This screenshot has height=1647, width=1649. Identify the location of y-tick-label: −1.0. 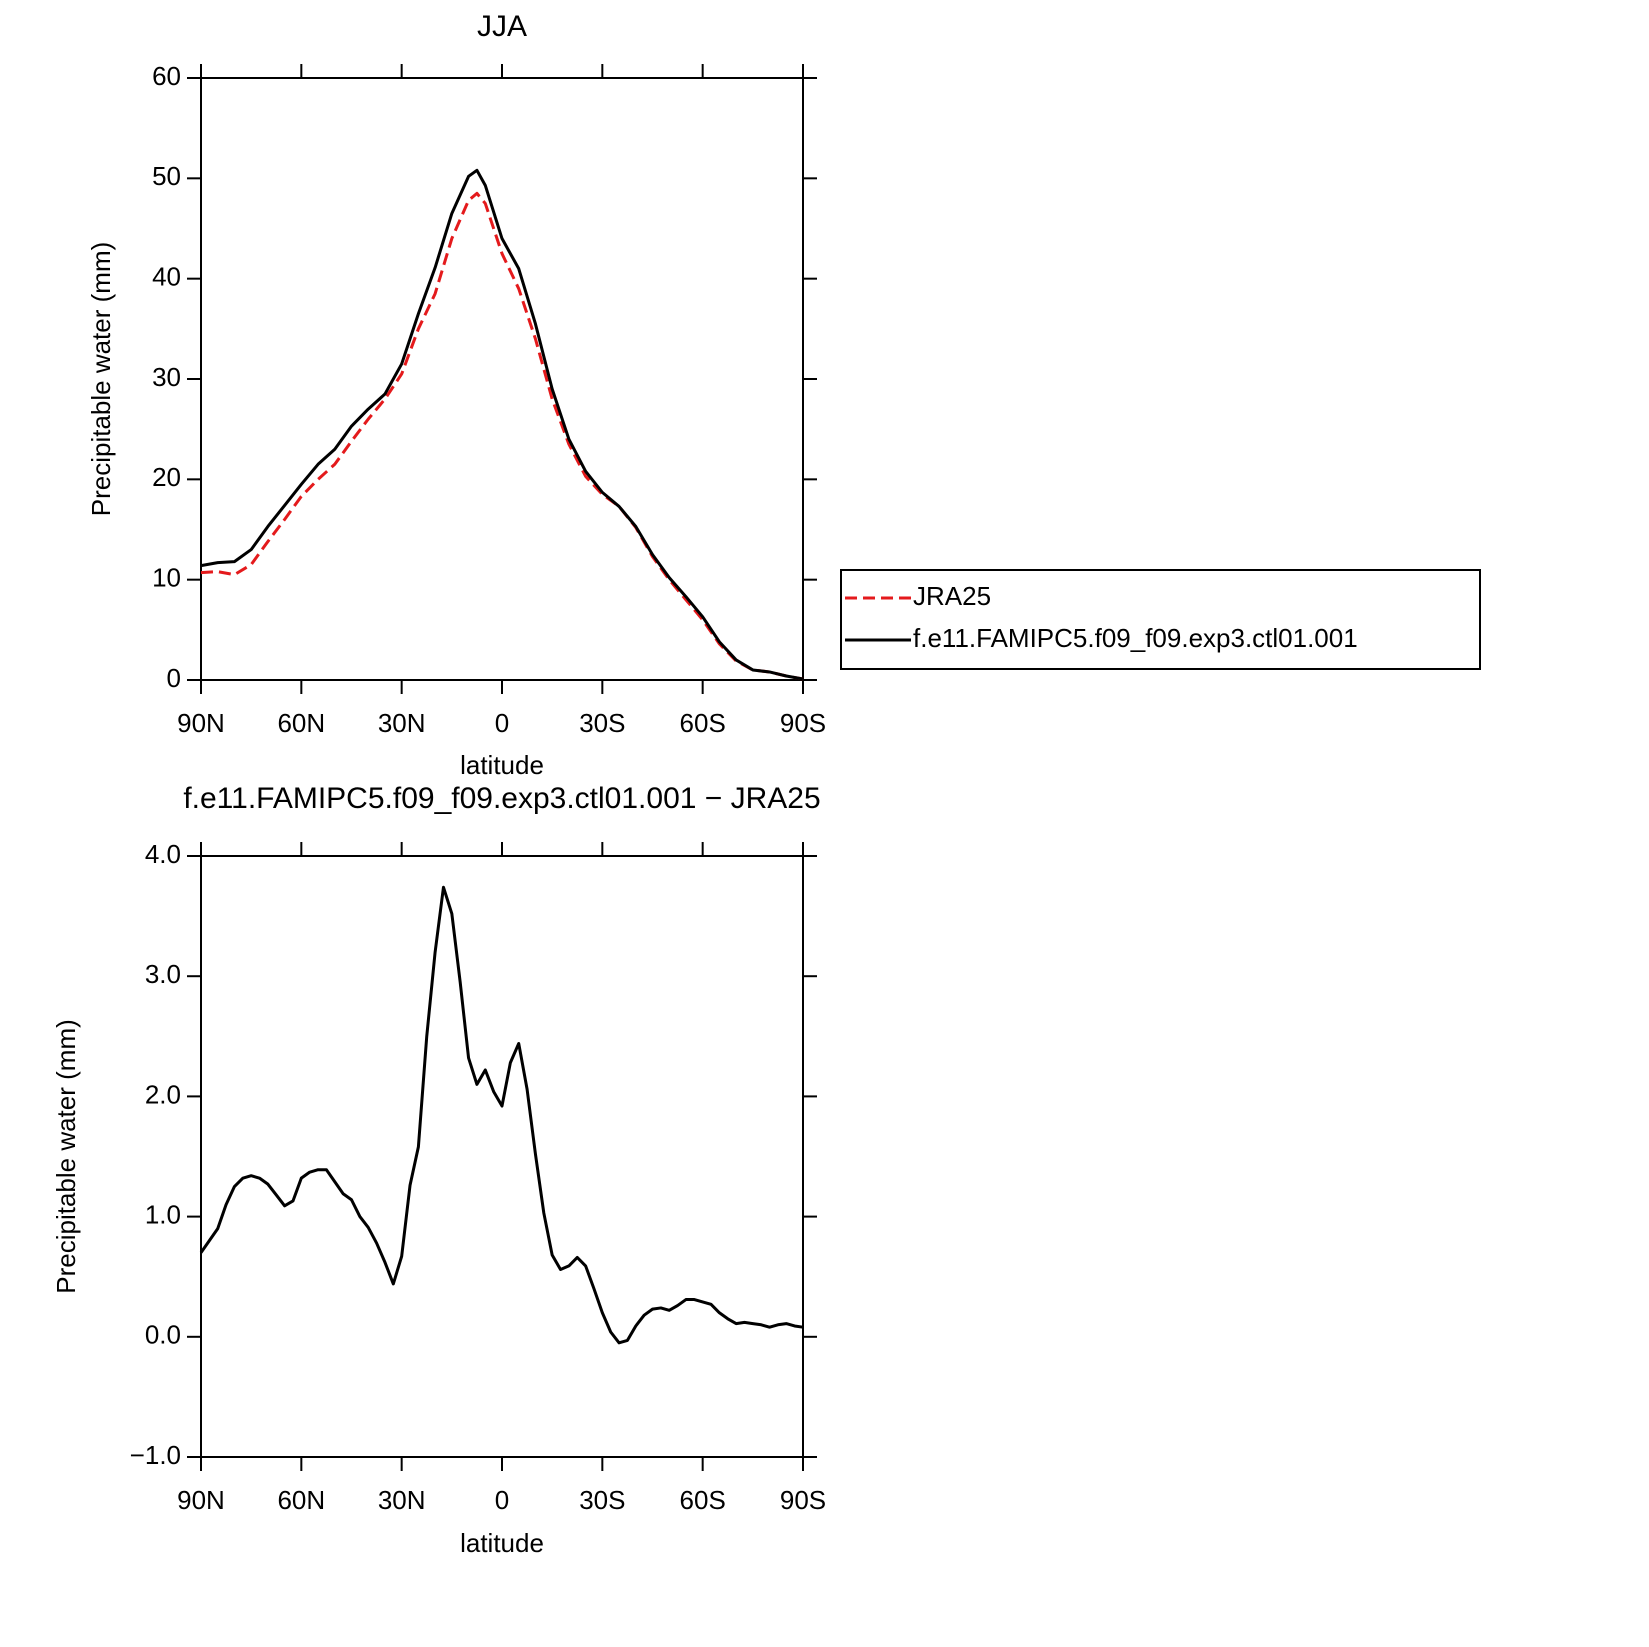
(155, 1455).